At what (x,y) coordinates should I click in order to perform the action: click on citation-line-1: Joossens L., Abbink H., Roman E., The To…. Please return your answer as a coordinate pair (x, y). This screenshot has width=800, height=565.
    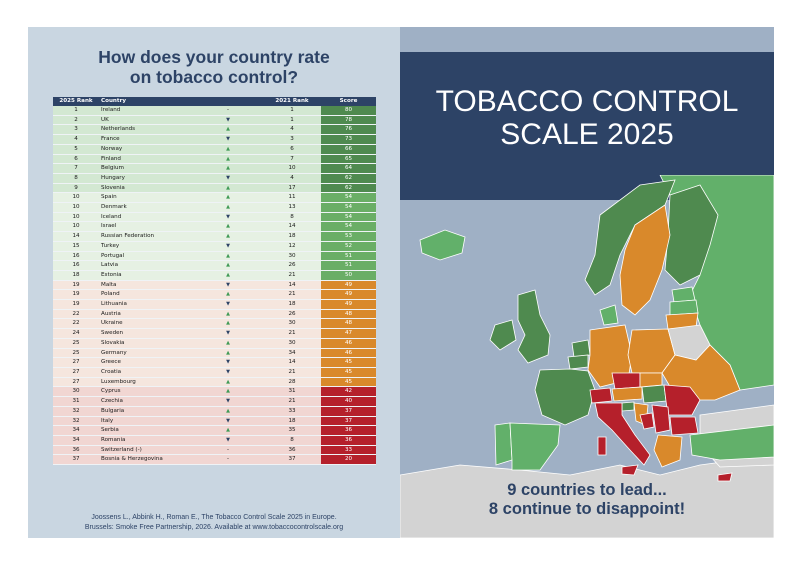
    Looking at the image, I should click on (214, 517).